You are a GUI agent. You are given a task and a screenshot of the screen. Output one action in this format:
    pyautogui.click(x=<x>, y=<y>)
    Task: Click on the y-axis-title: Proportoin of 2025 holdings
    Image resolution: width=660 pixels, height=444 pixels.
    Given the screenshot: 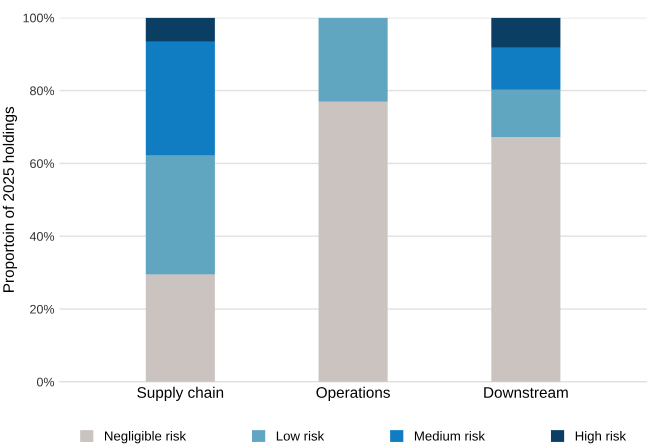 What is the action you would take?
    pyautogui.click(x=10, y=199)
    